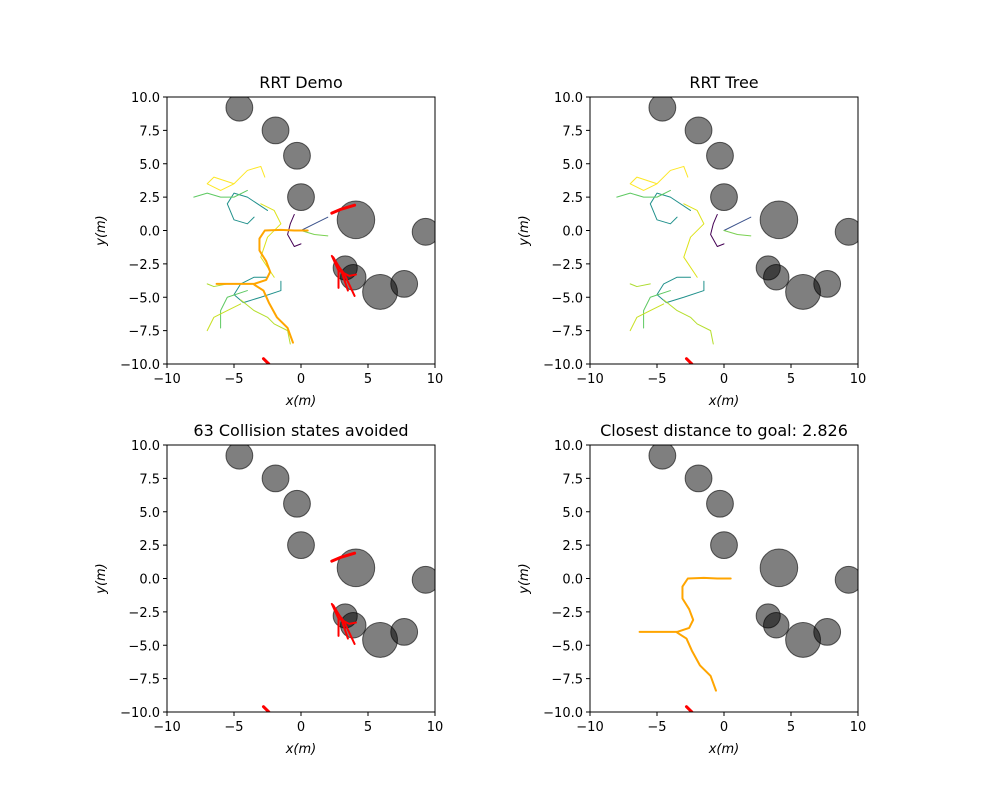 The height and width of the screenshot is (804, 1000). I want to click on chart-title: RRT Tree, so click(723, 82).